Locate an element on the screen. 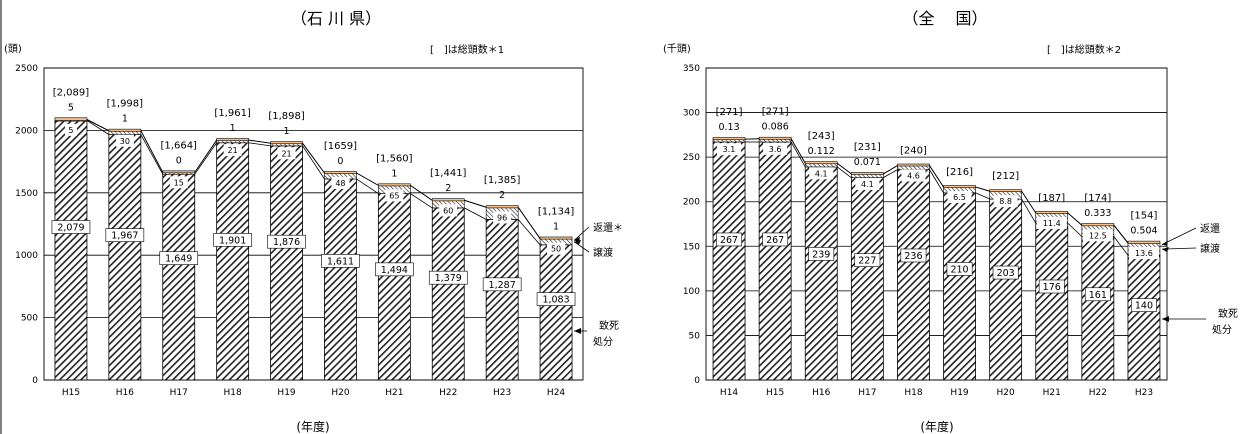  transfer-value-label: 15 is located at coordinates (179, 182).